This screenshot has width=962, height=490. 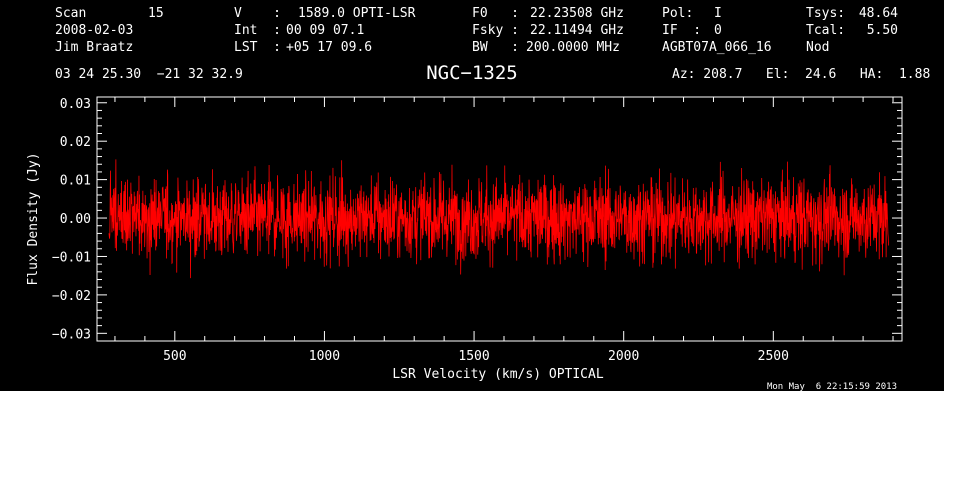 What do you see at coordinates (70, 13) in the screenshot?
I see `scan-label: Scan` at bounding box center [70, 13].